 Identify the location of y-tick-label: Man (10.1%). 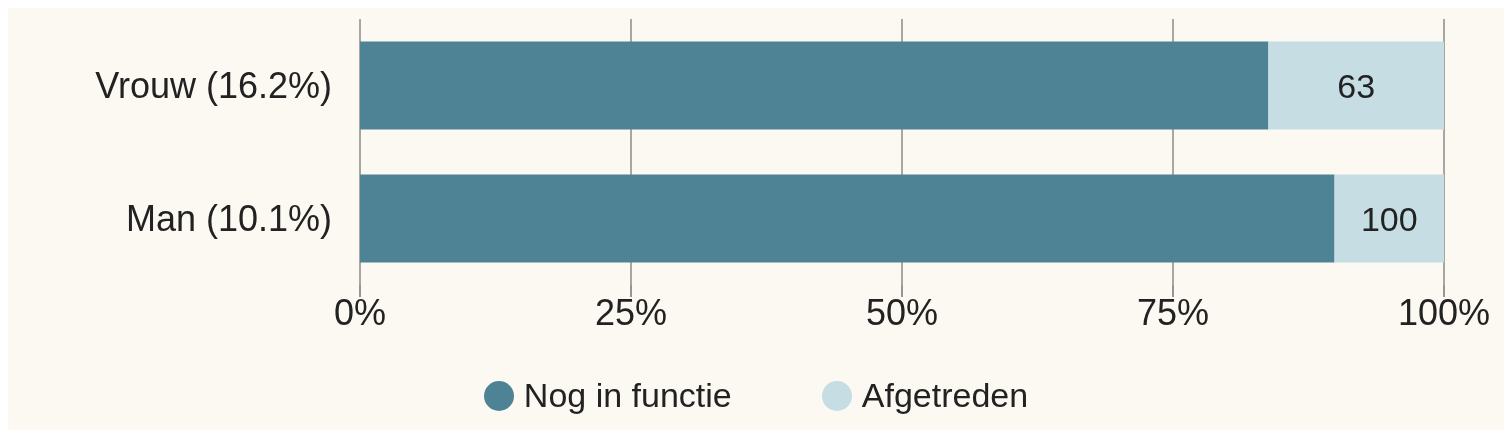
(228, 219).